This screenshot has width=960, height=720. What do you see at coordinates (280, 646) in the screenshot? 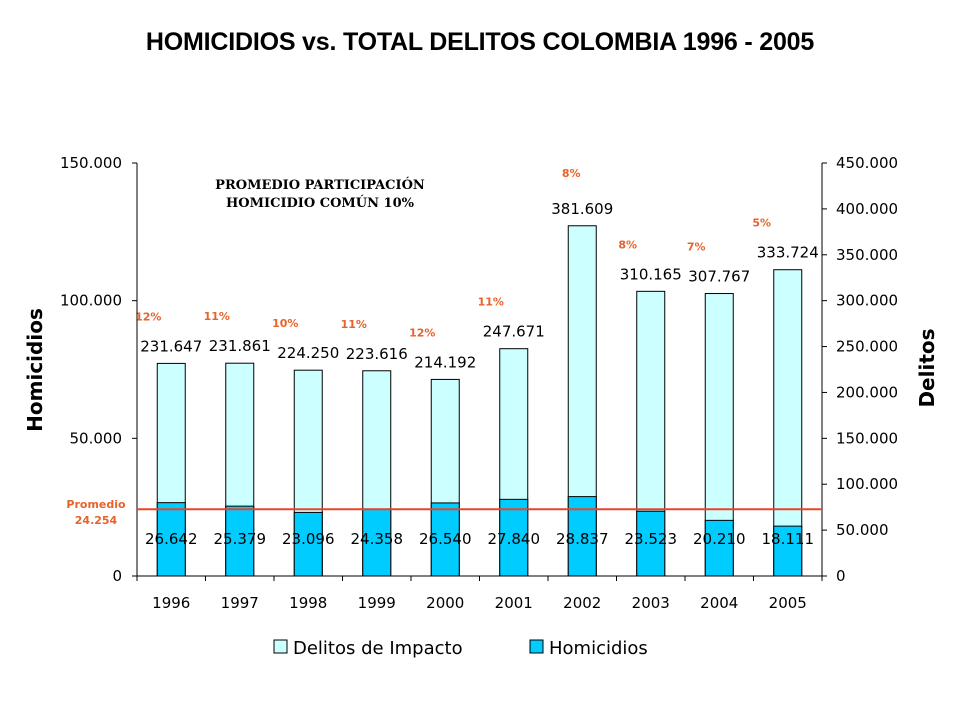
I see `legend-swatch-delitos` at bounding box center [280, 646].